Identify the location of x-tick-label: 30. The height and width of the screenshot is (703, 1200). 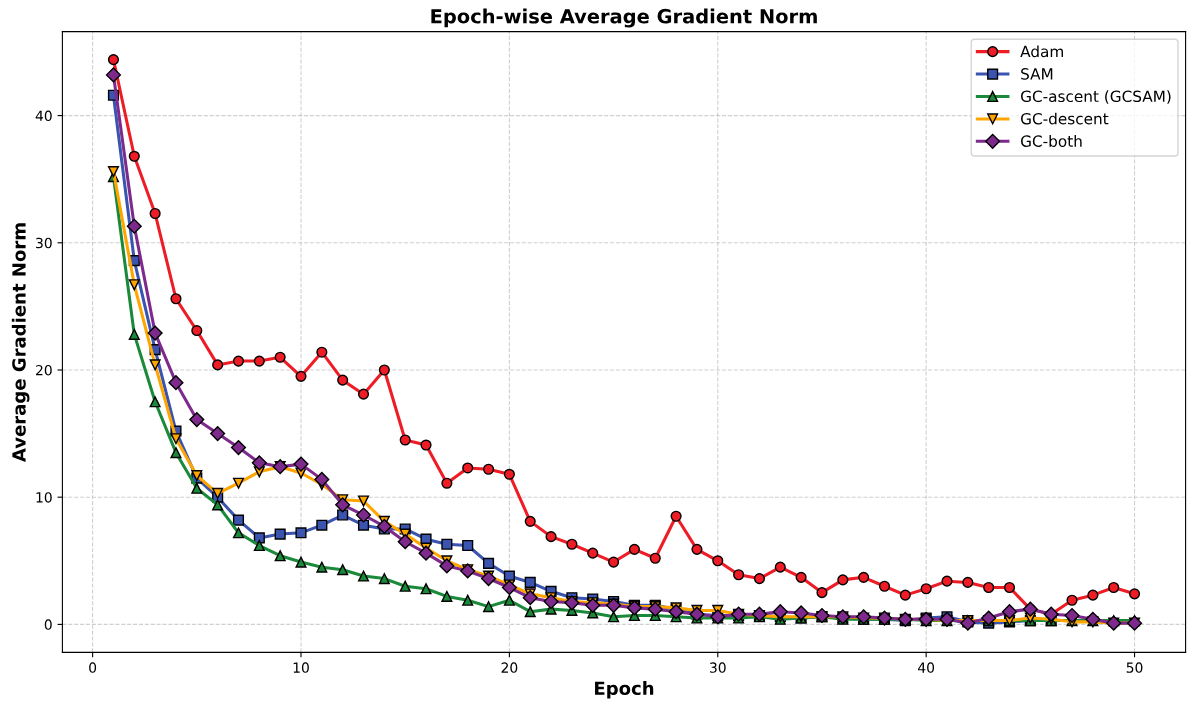
(718, 667).